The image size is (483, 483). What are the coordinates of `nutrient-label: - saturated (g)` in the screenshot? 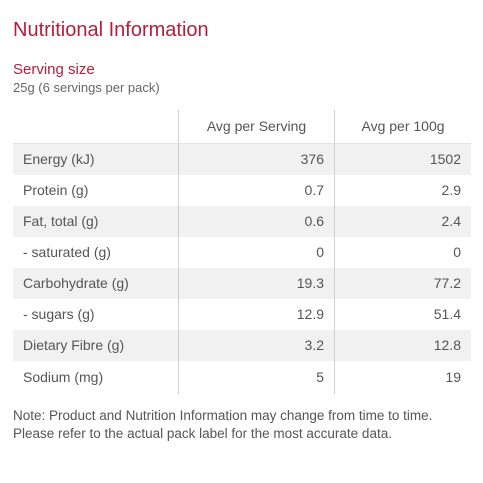 It's located at (96, 252).